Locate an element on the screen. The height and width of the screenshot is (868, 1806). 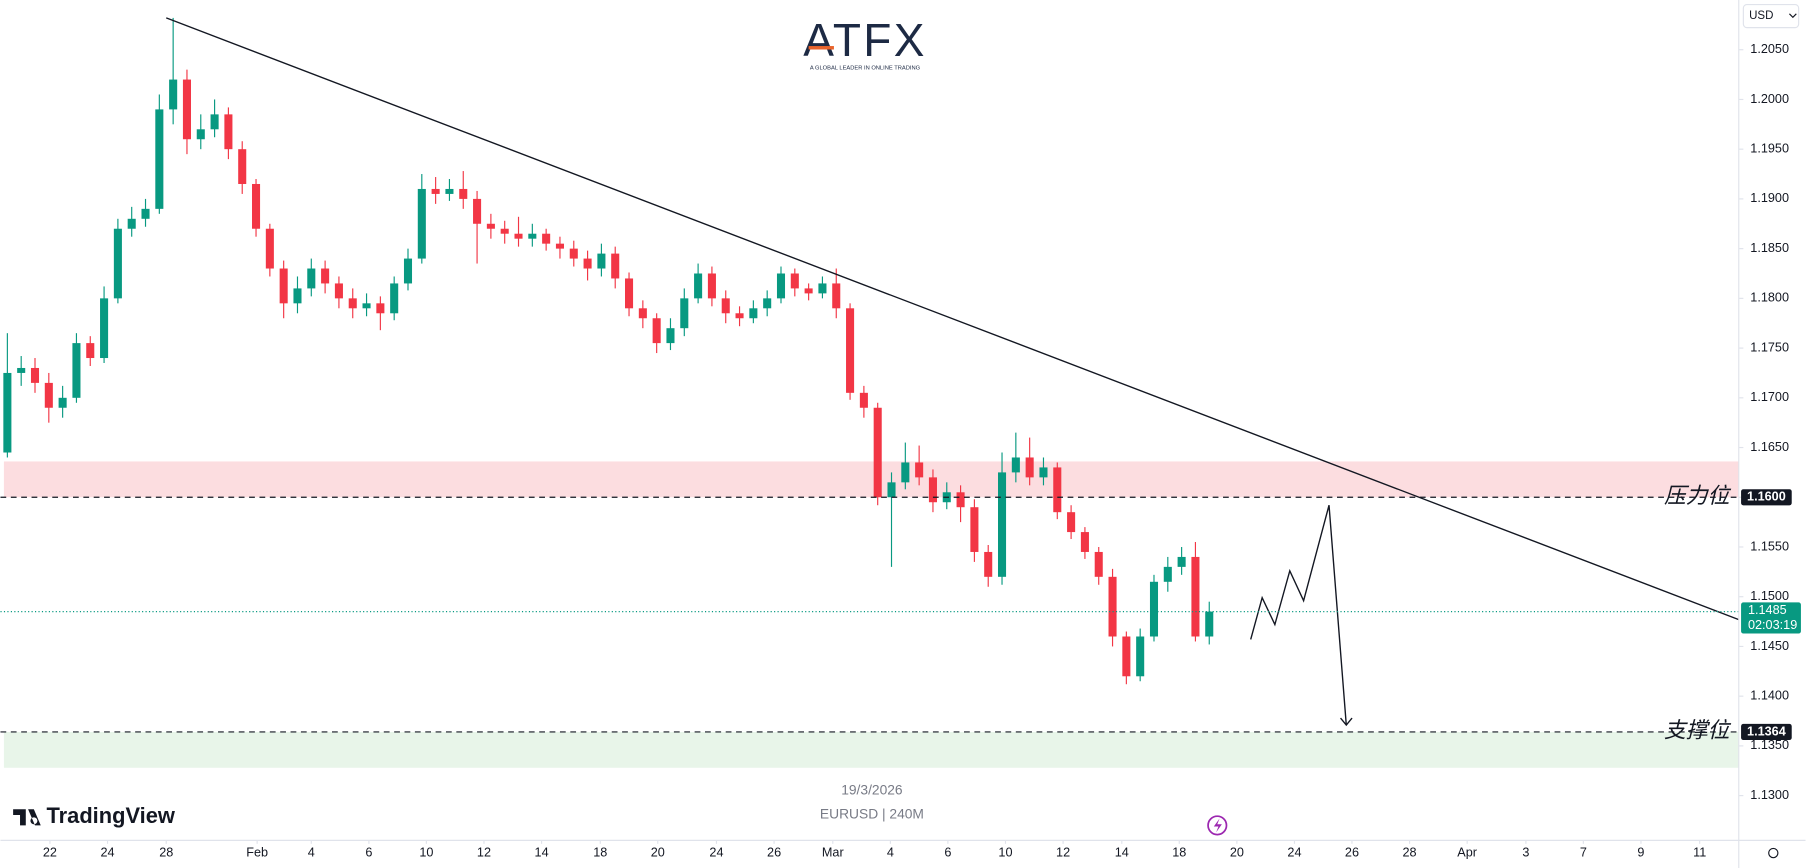
event-icon-bolt is located at coordinates (1217, 825).